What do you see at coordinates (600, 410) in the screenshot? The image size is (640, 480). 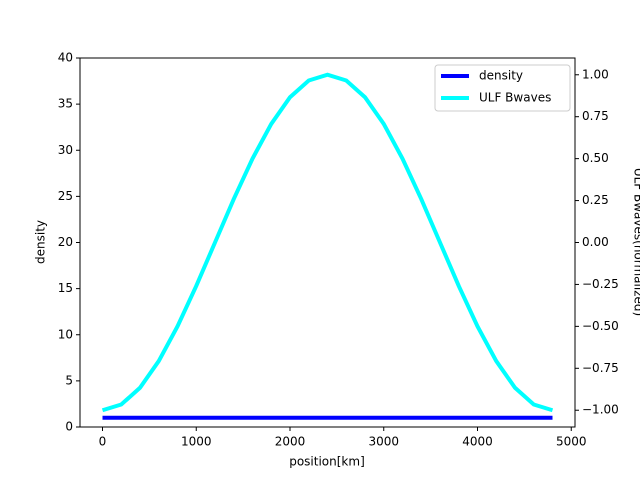 I see `y2-tick-label: −1.00` at bounding box center [600, 410].